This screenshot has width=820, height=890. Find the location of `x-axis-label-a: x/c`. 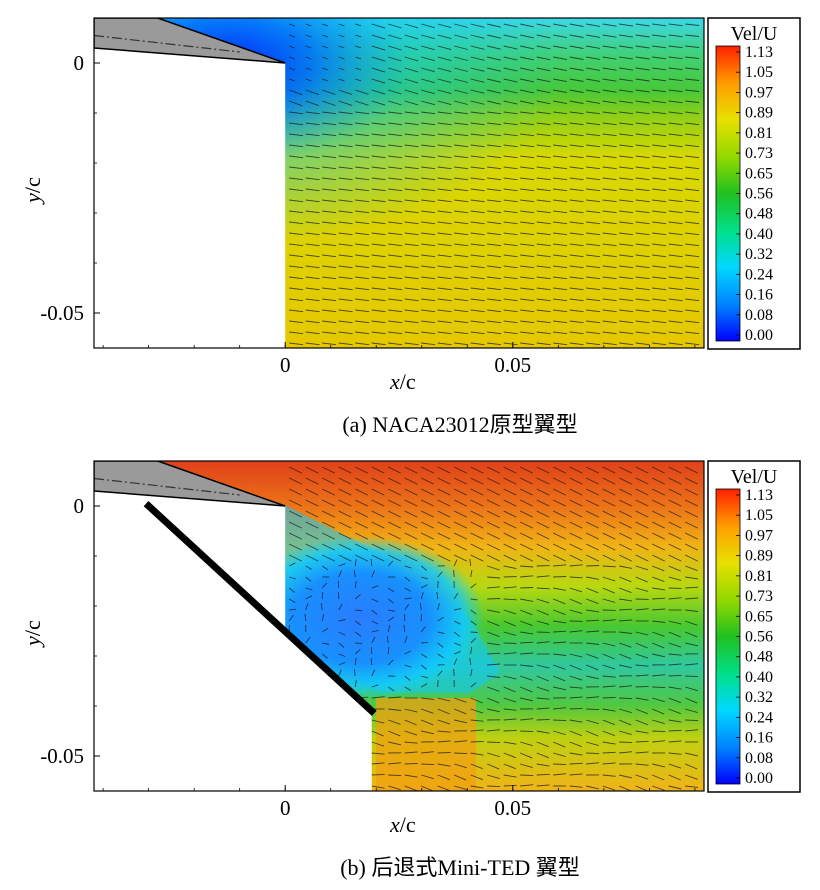

x-axis-label-a: x/c is located at coordinates (402, 381).